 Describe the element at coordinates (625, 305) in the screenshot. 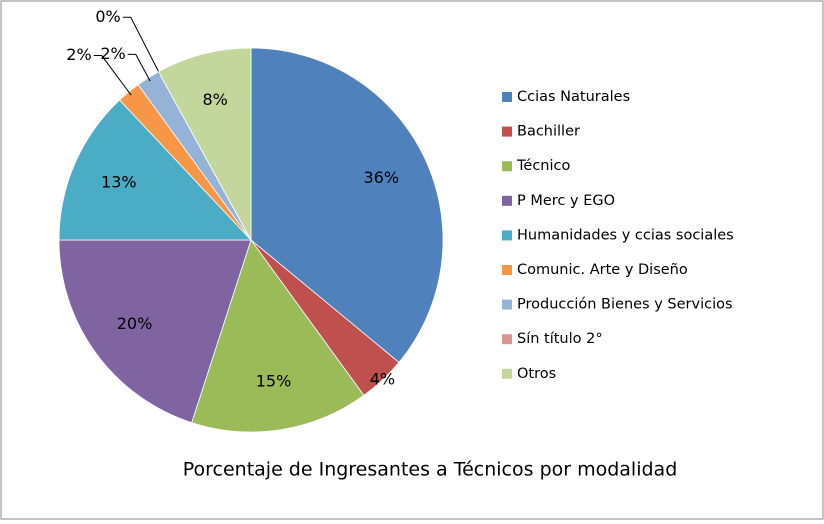

I see `legend-label: Producción Bienes y Servicios` at that location.